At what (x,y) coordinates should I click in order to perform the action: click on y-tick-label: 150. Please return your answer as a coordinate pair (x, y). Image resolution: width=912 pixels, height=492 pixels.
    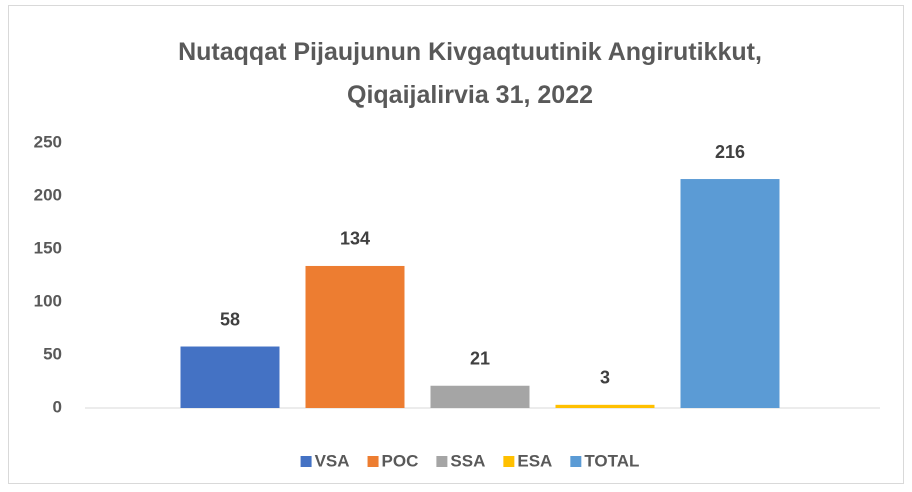
    Looking at the image, I should click on (48, 247).